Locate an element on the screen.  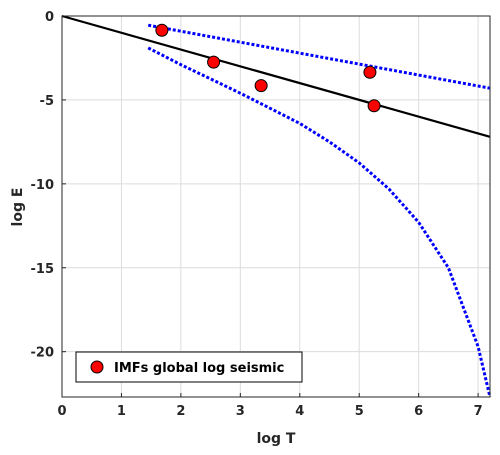
x-axis-label: log T is located at coordinates (276, 439).